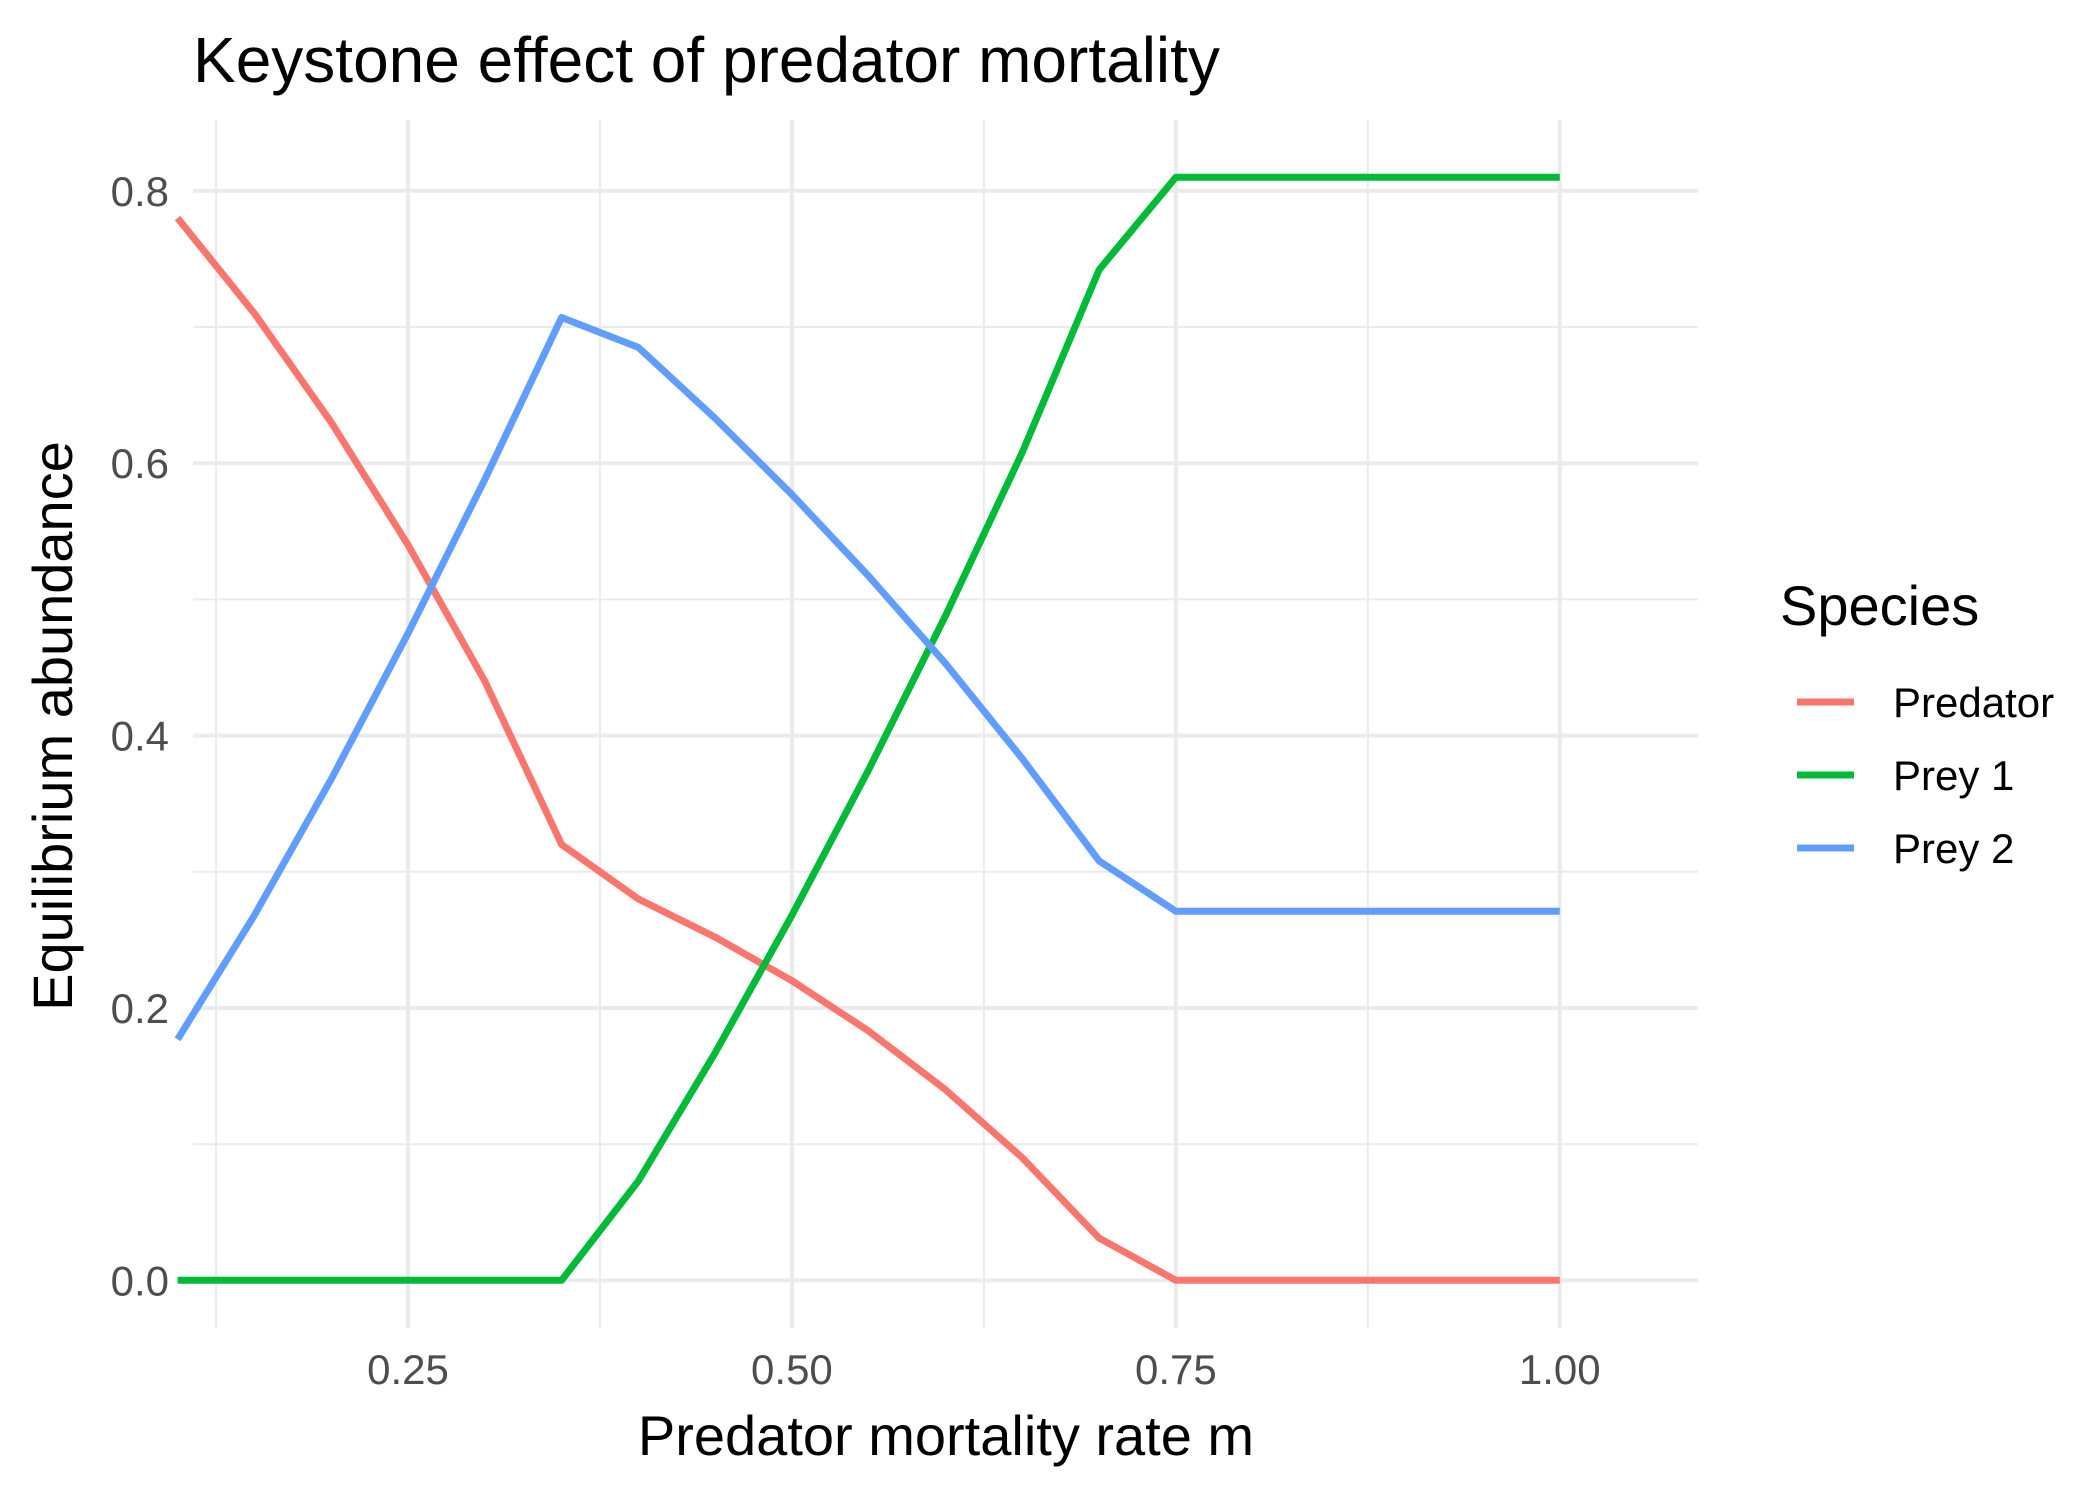 The width and height of the screenshot is (2100, 1500). Describe the element at coordinates (1176, 1369) in the screenshot. I see `x-tick-label: 0.75` at that location.